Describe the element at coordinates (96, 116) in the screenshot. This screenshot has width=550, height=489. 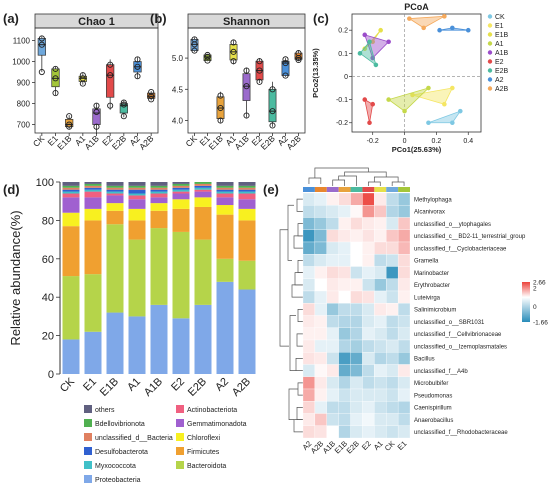
I see `box-A1B` at that location.